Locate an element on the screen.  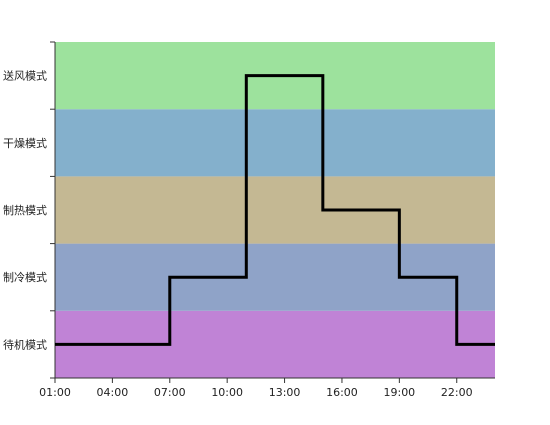
x-tick-label: 22:00 is located at coordinates (457, 392).